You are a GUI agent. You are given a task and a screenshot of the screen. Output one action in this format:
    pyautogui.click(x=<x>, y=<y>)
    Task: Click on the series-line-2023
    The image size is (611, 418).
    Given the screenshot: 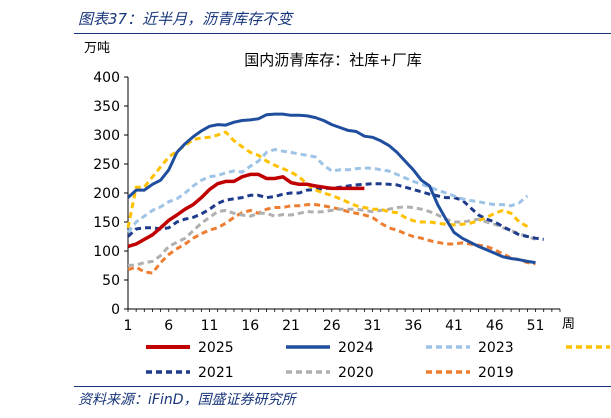 What is the action you would take?
    pyautogui.click(x=327, y=191)
    